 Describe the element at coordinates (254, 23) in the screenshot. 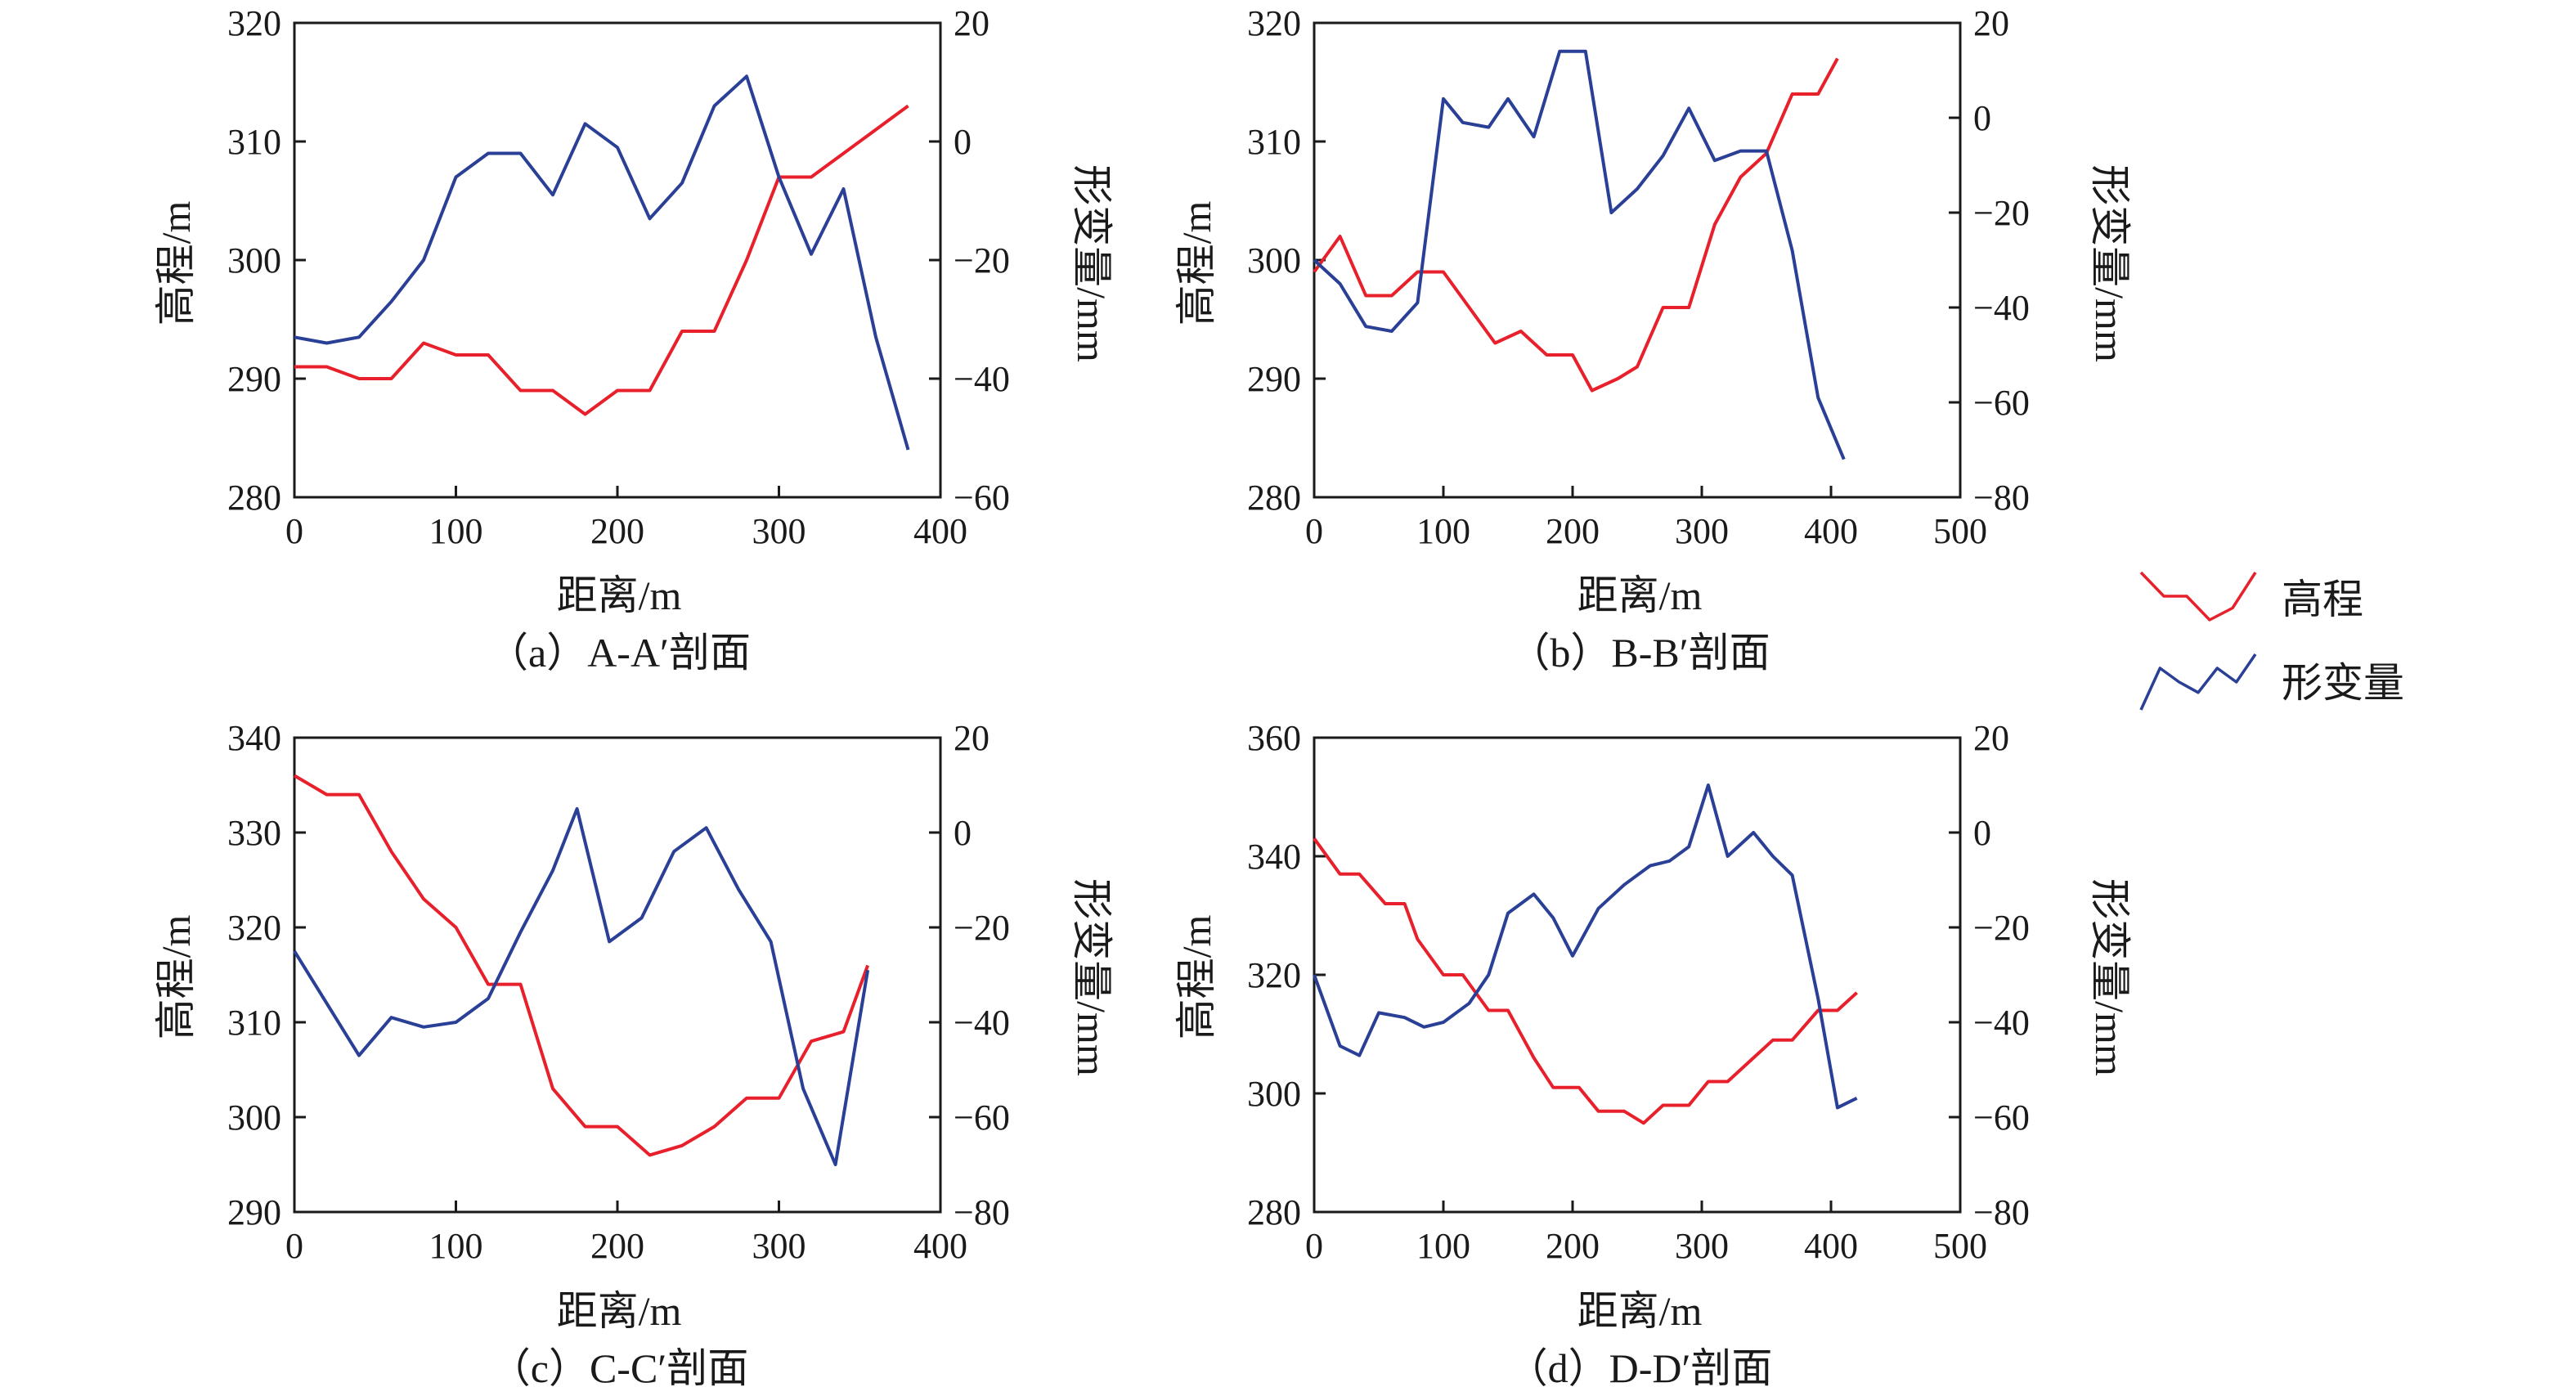

I see `panel-a-left-tick-label: 320` at that location.